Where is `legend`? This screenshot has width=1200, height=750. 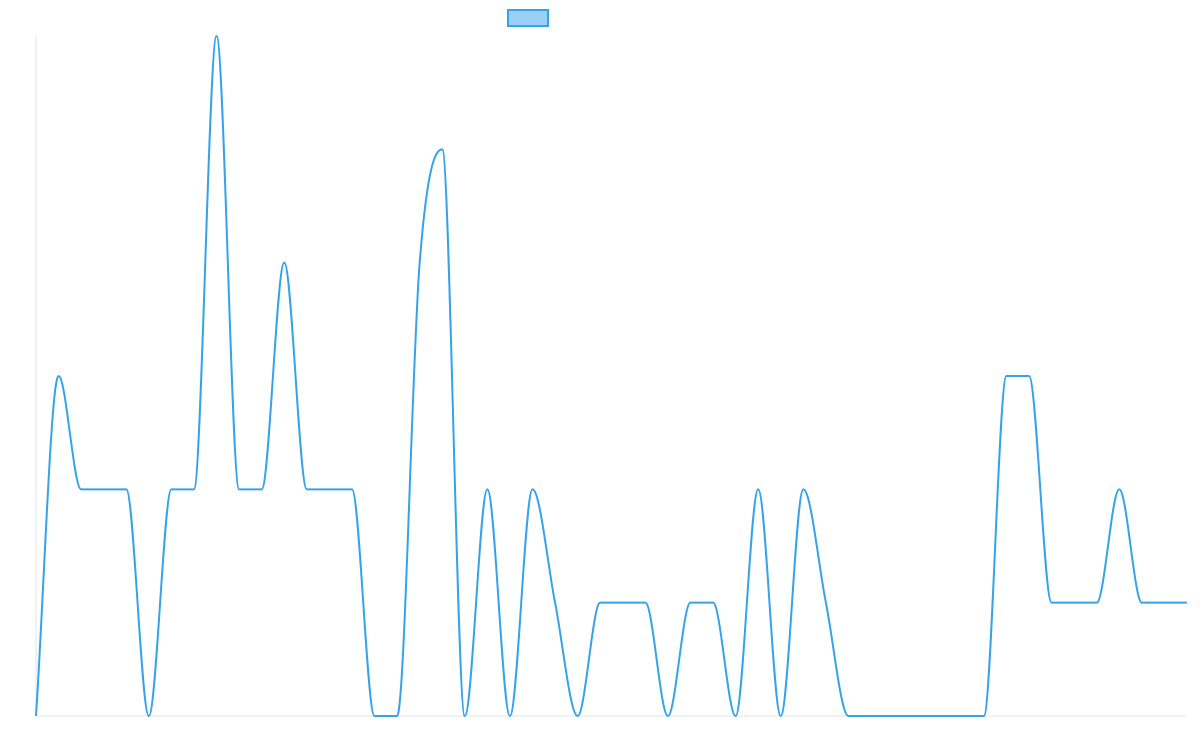
legend is located at coordinates (528, 18).